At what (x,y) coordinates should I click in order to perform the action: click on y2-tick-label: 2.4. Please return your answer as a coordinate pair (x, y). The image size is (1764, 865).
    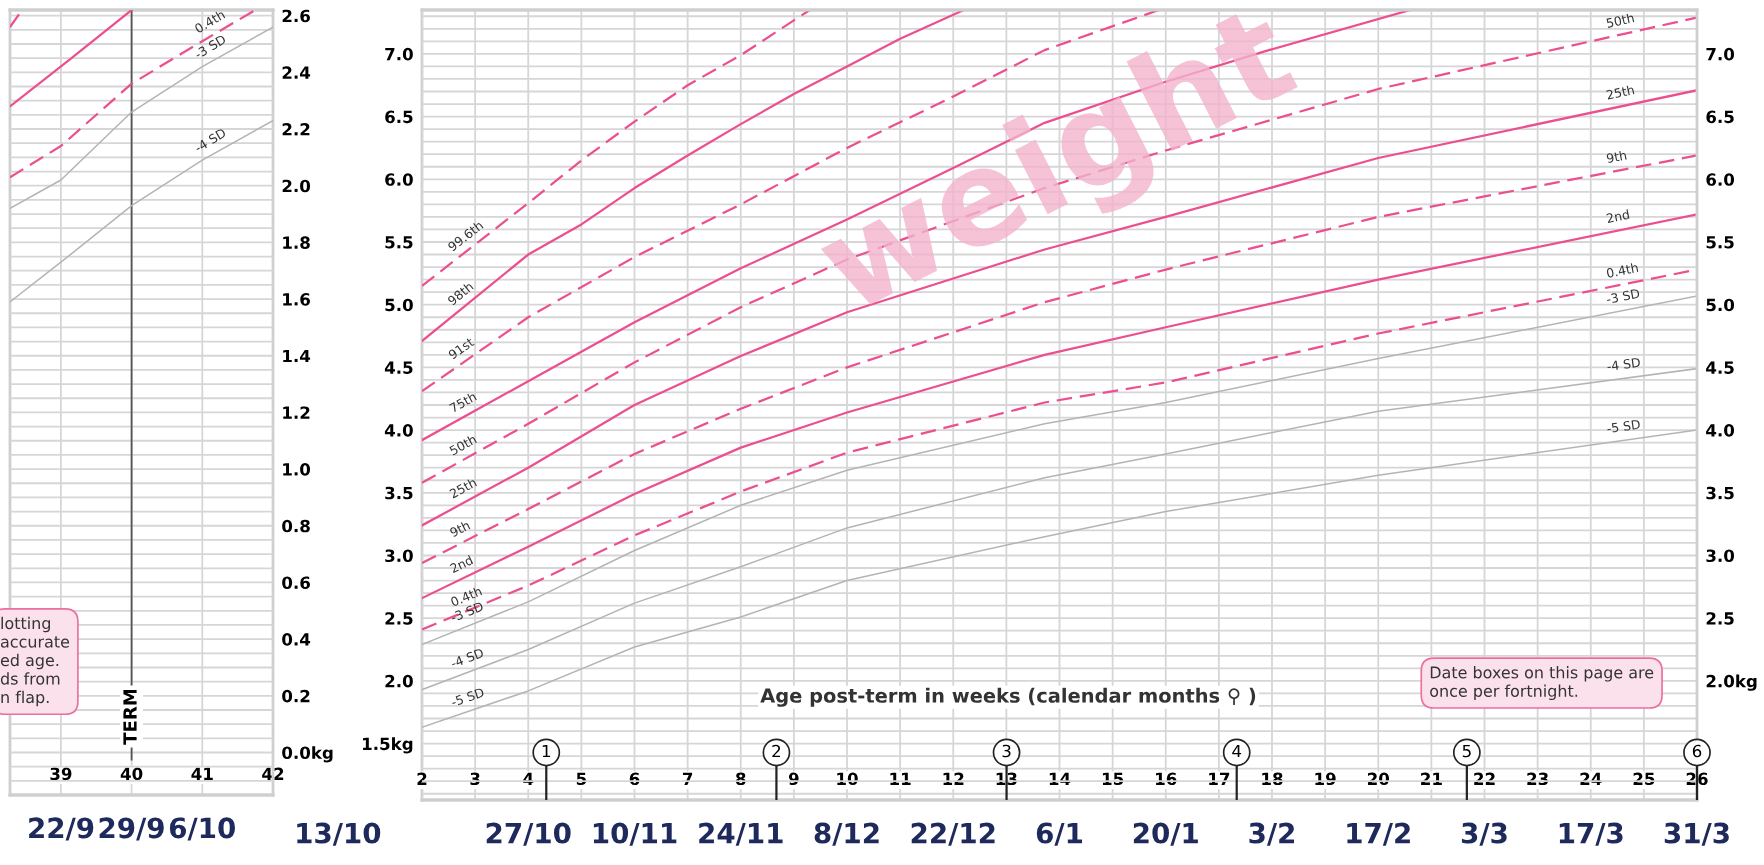
    Looking at the image, I should click on (296, 72).